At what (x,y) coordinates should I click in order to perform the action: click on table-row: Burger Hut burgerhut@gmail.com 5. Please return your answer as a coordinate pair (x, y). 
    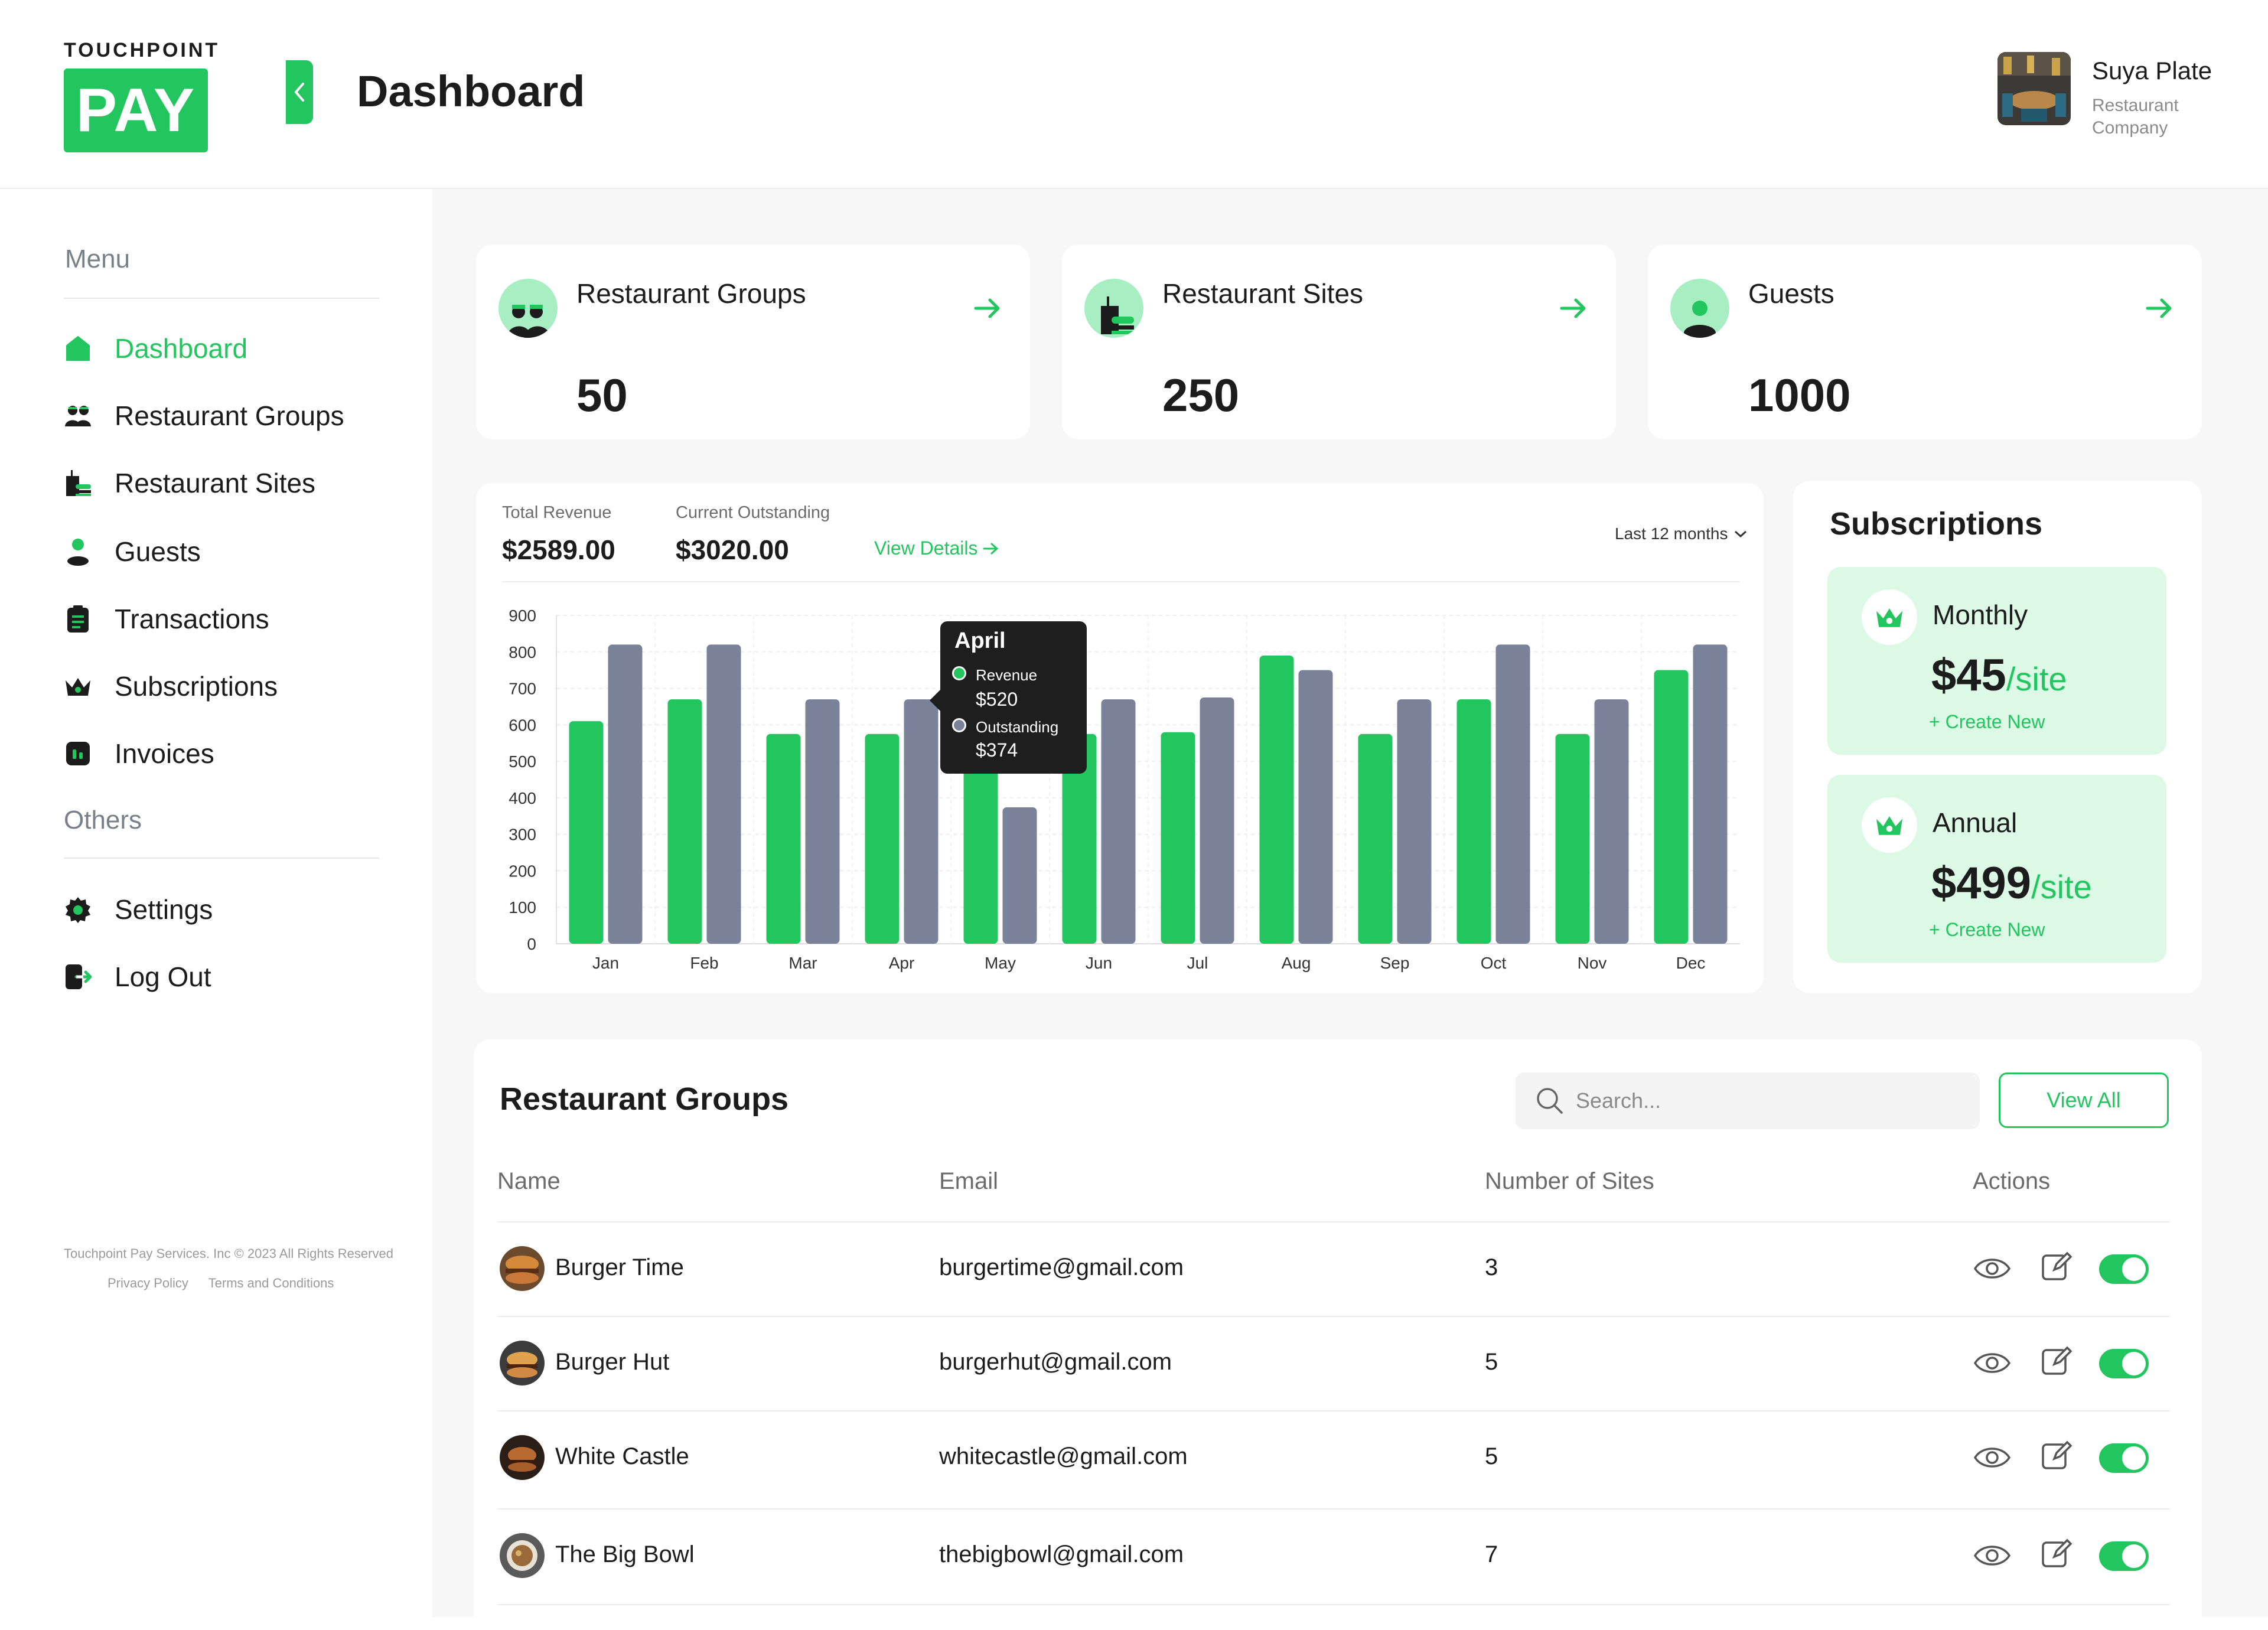
    Looking at the image, I should click on (1333, 1363).